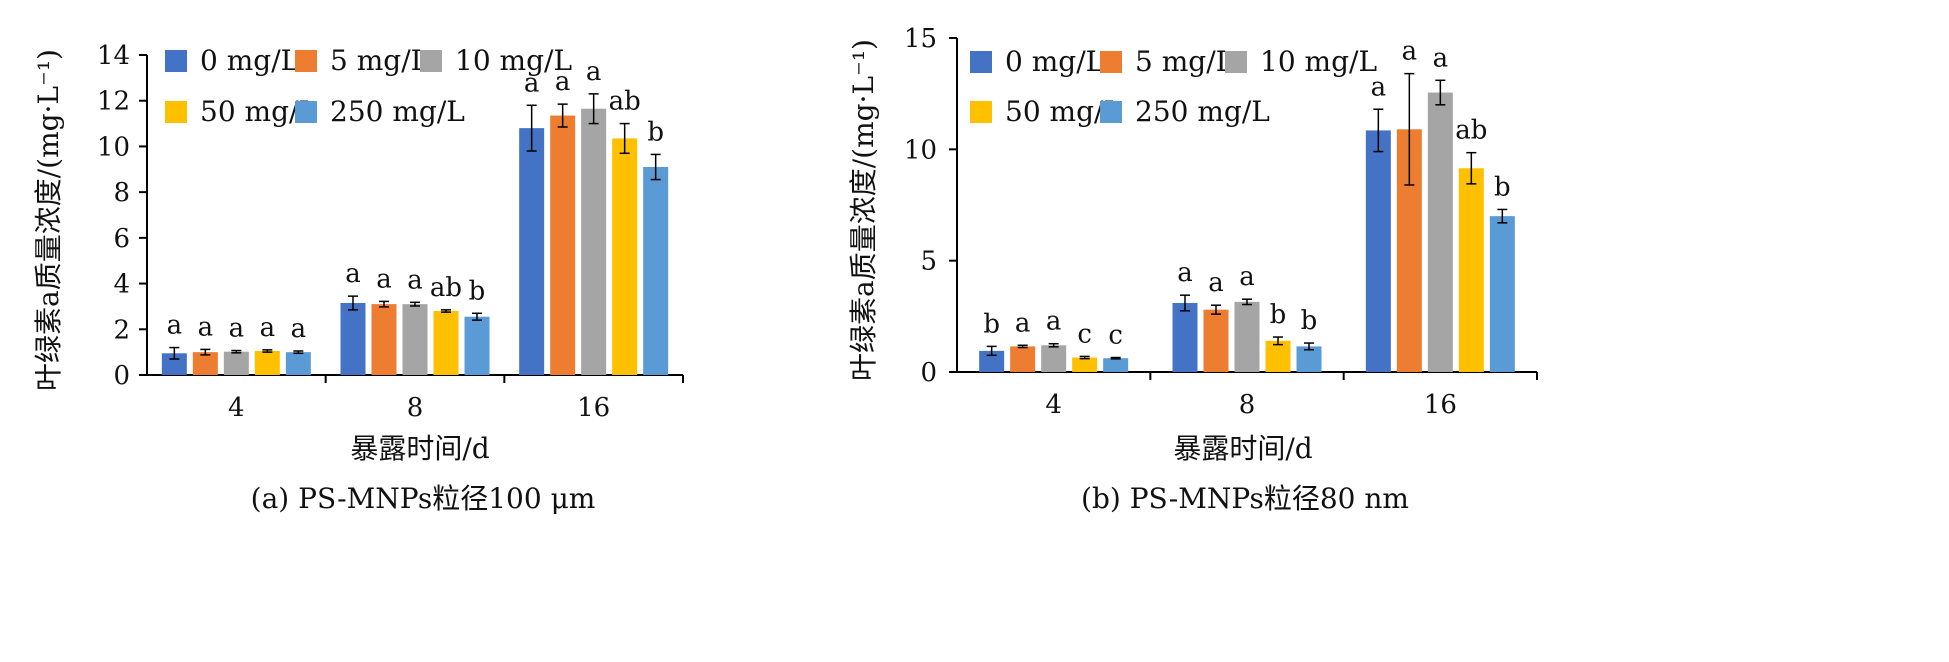 This screenshot has width=1949, height=662. I want to click on chart-caption: (a) PS-MNPs粒径100 μm, so click(423, 498).